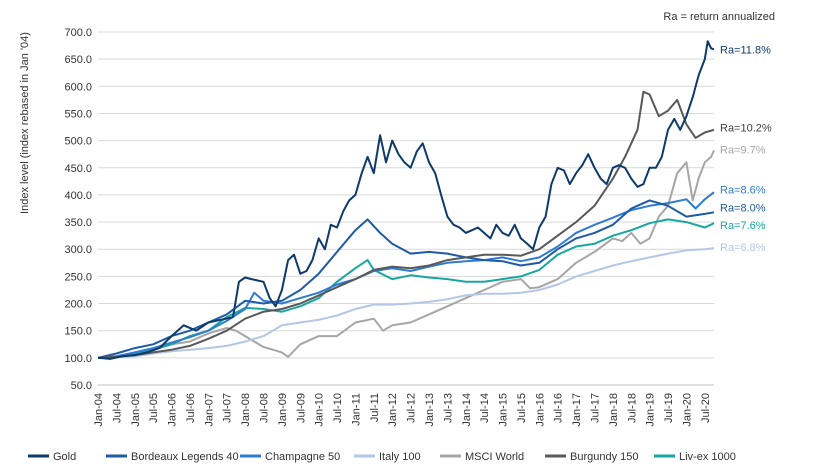 The width and height of the screenshot is (818, 476). I want to click on x-tick-label: Jan-18, so click(614, 410).